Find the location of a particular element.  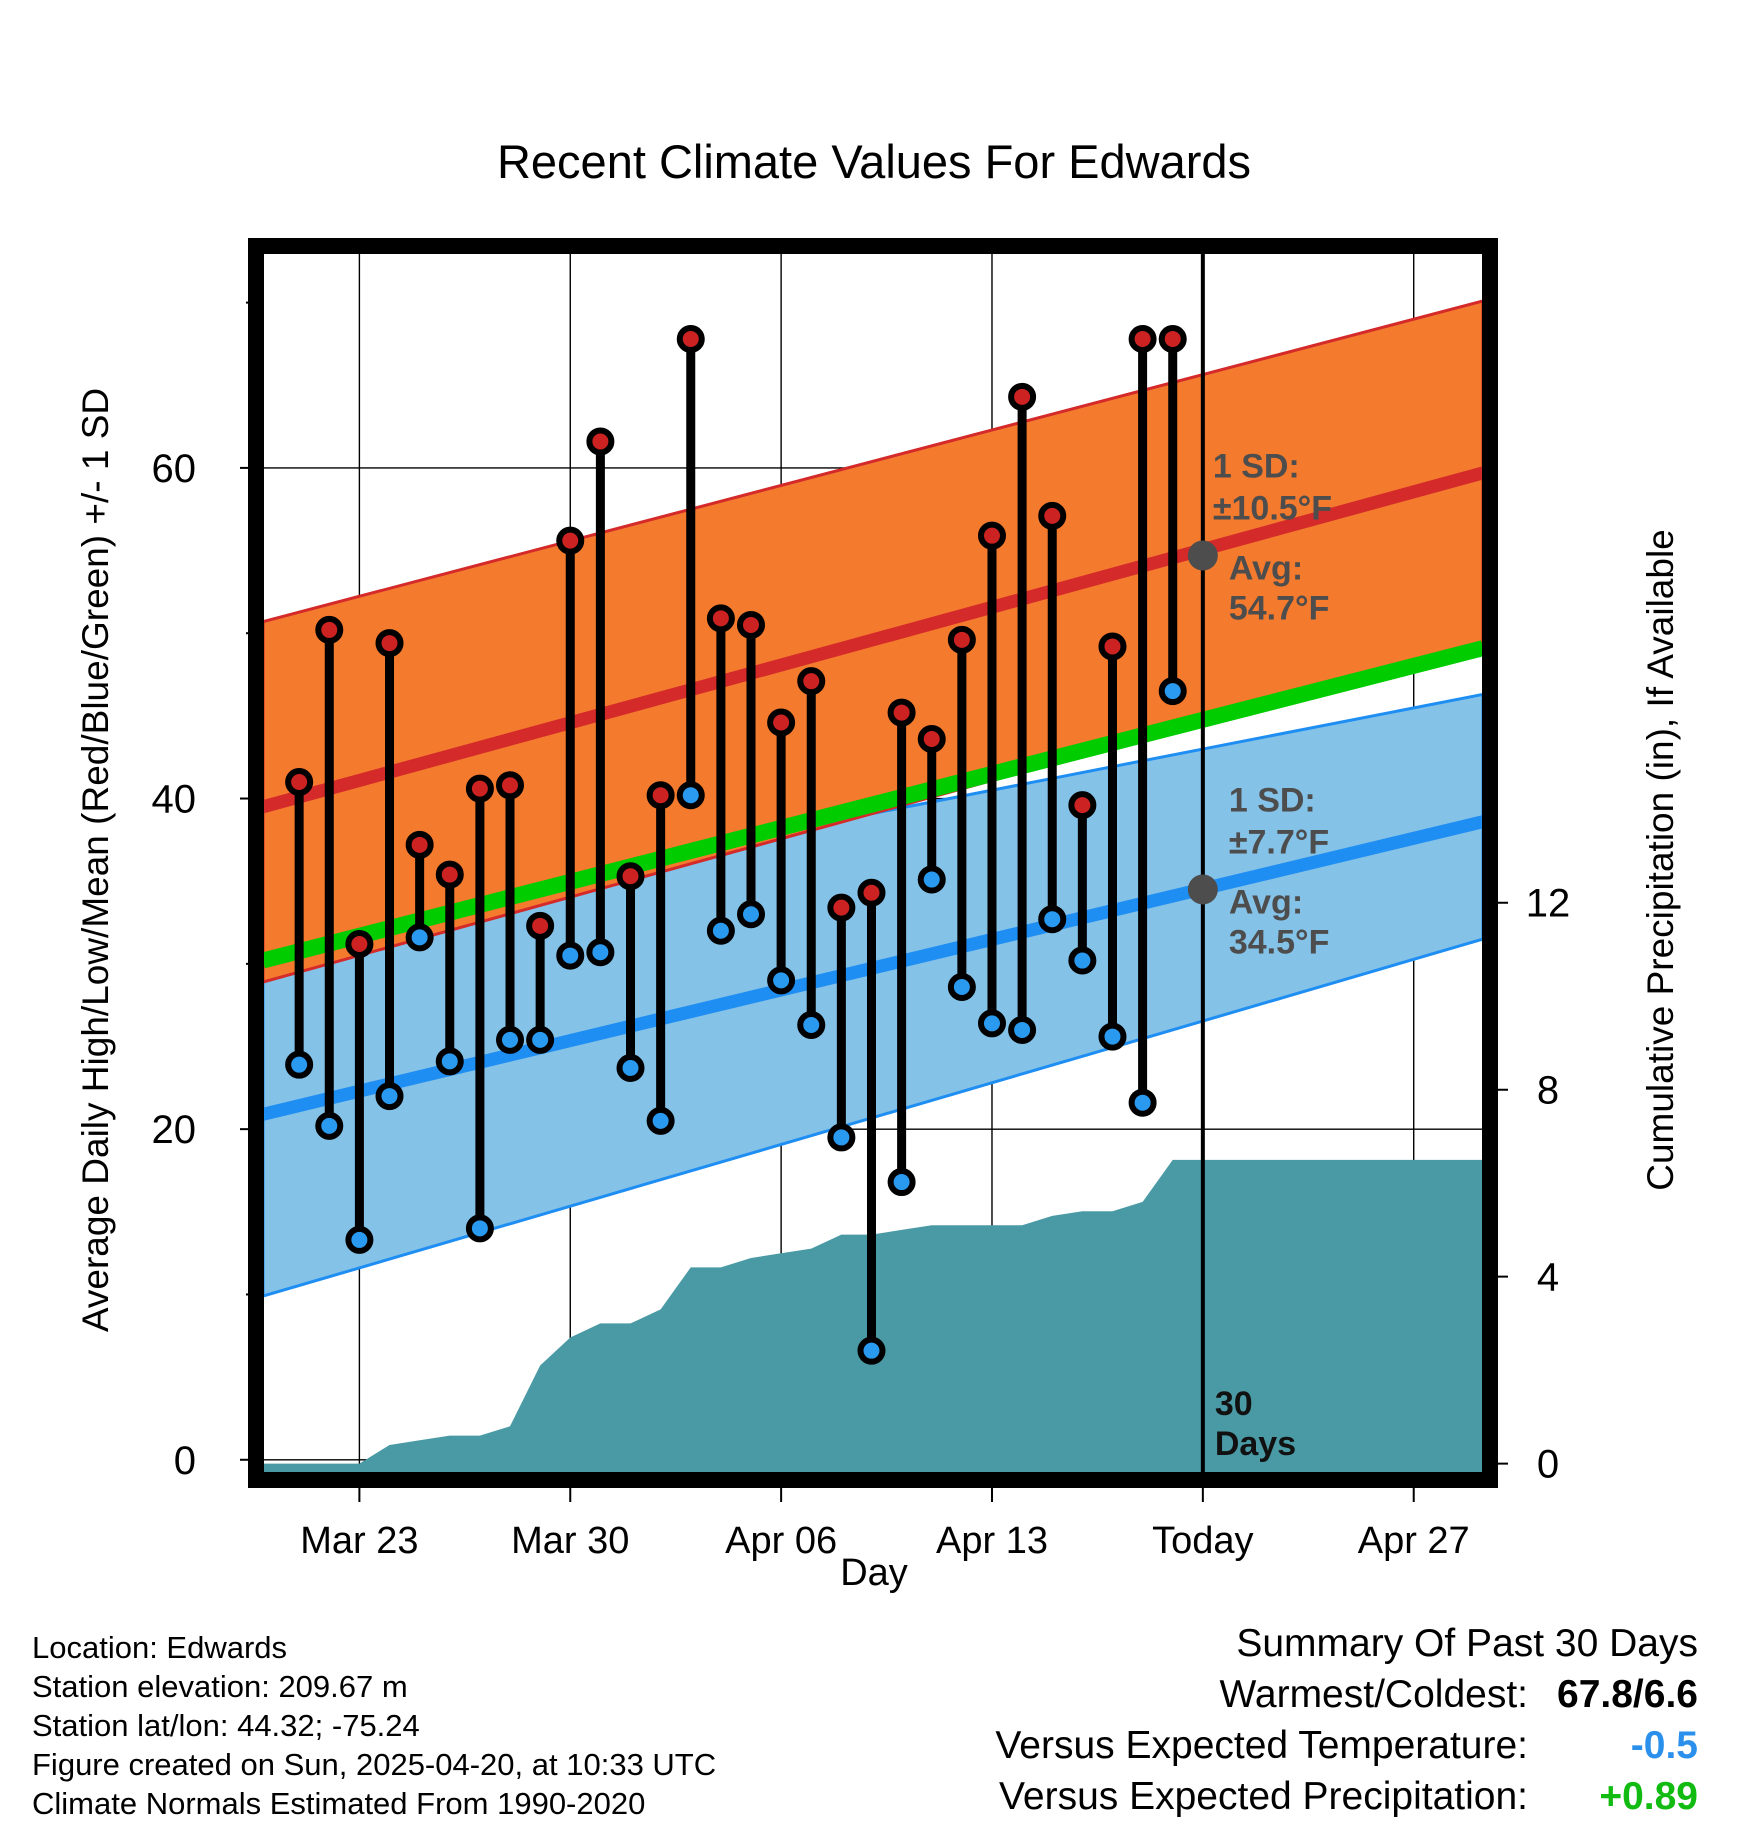

y2-tick-label: 0 is located at coordinates (1548, 1465).